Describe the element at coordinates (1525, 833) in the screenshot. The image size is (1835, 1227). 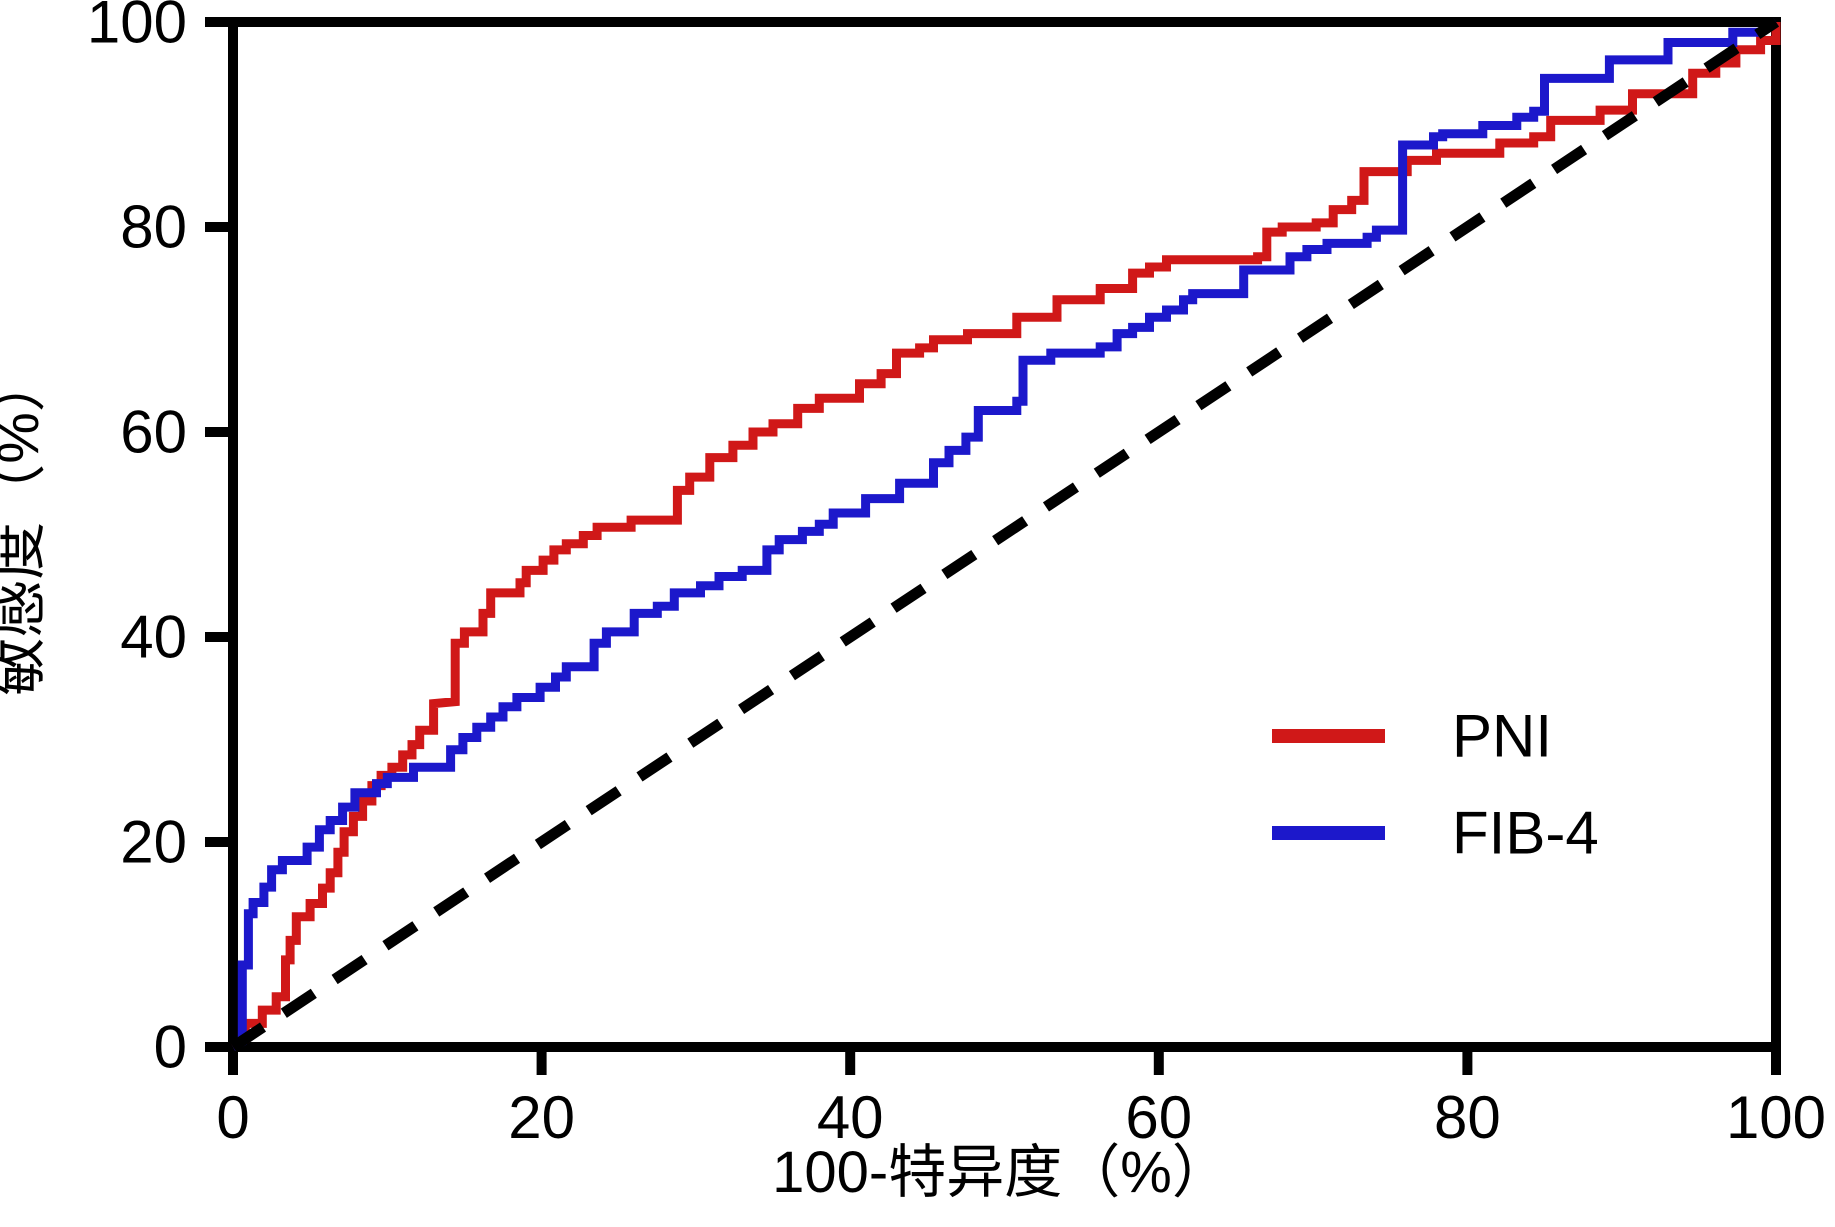
I see `legend-label-fib4: FIB-4` at that location.